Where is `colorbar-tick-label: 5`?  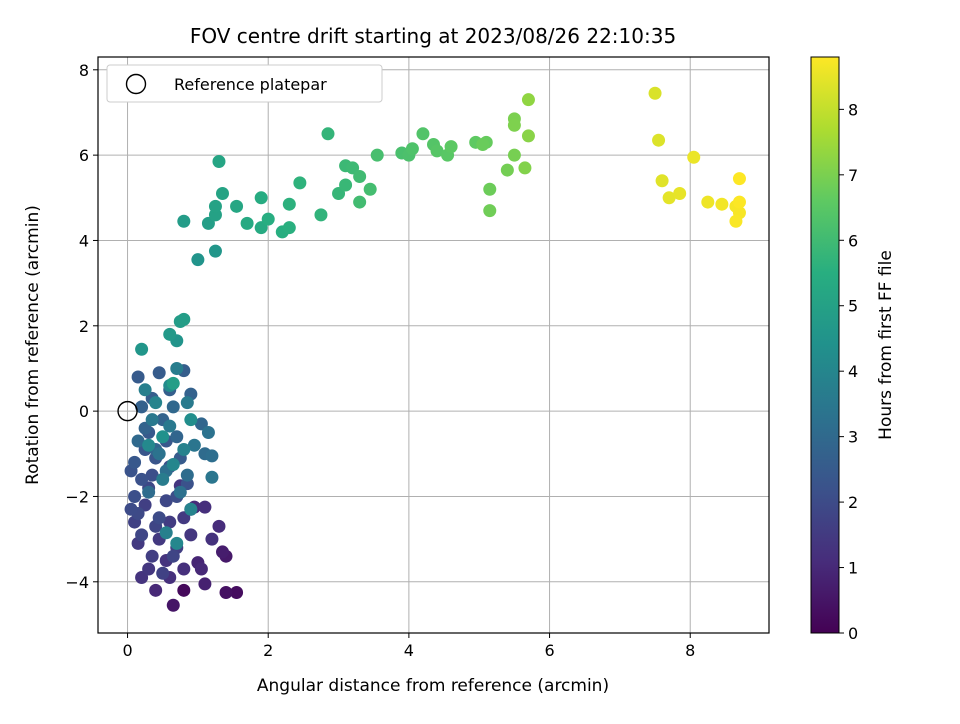
colorbar-tick-label: 5 is located at coordinates (853, 306).